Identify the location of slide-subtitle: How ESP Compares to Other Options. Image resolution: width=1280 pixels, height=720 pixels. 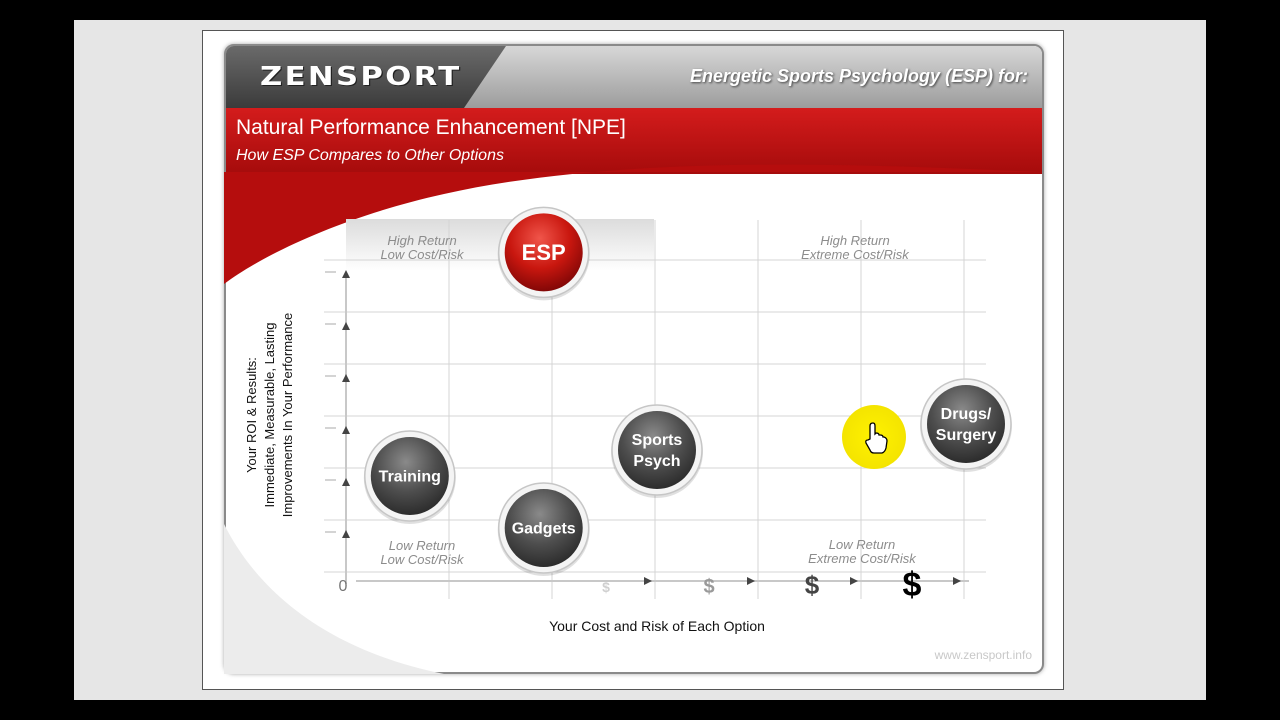
(370, 155).